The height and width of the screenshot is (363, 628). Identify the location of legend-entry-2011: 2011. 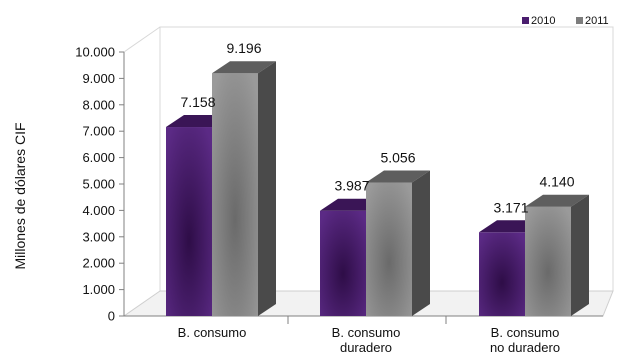
(592, 21).